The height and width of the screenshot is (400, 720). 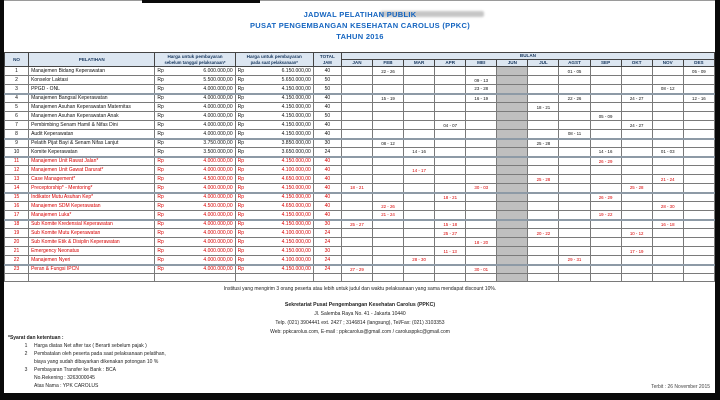 I want to click on row-number-cell: 19, so click(x=16, y=233).